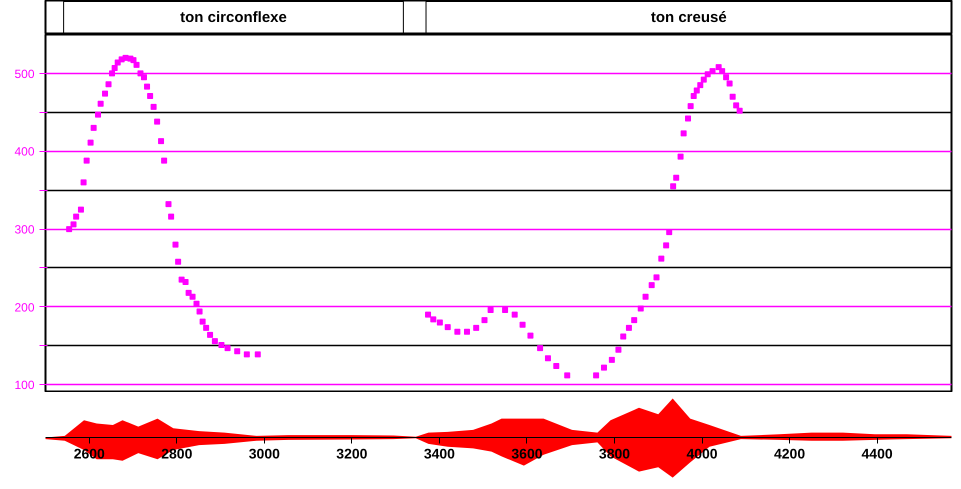  I want to click on x-tick-label: 4400, so click(877, 454).